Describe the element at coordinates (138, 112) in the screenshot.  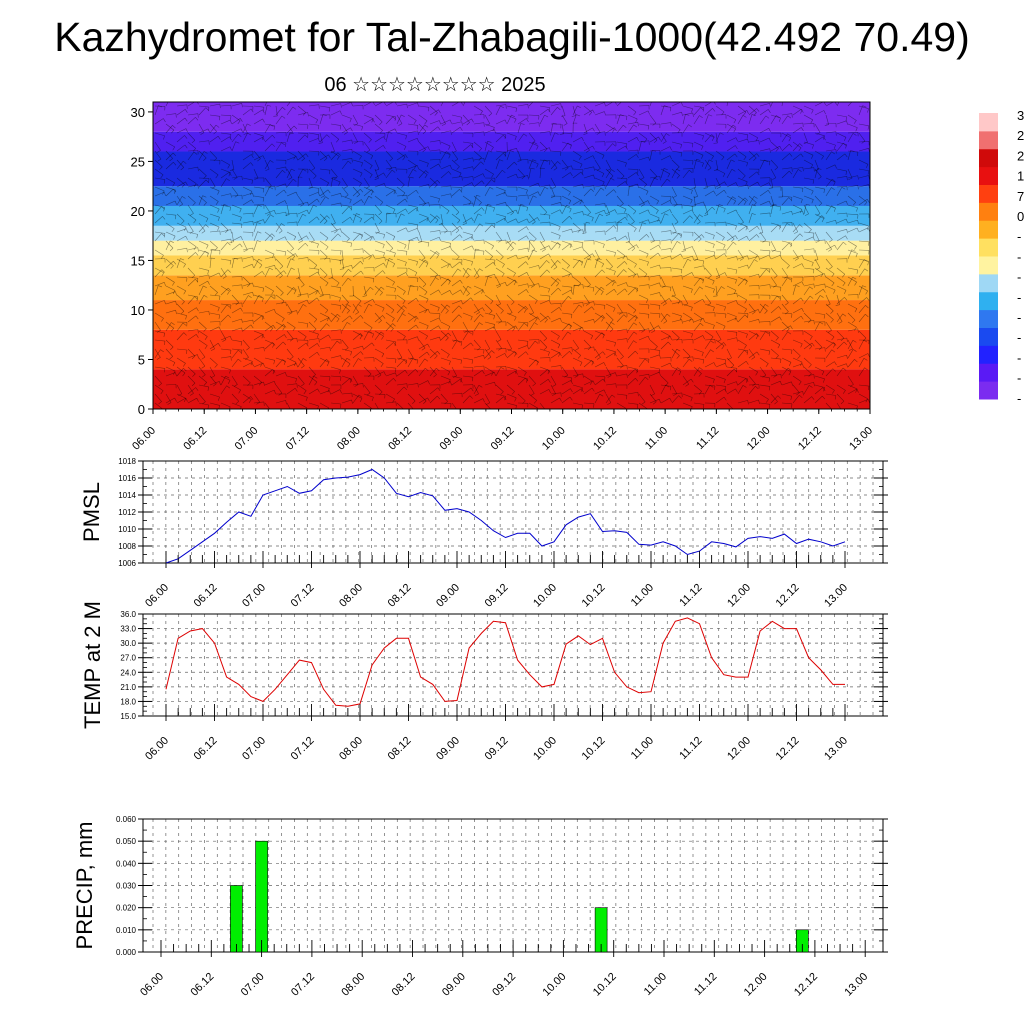
I see `y-tick-label: 30` at that location.